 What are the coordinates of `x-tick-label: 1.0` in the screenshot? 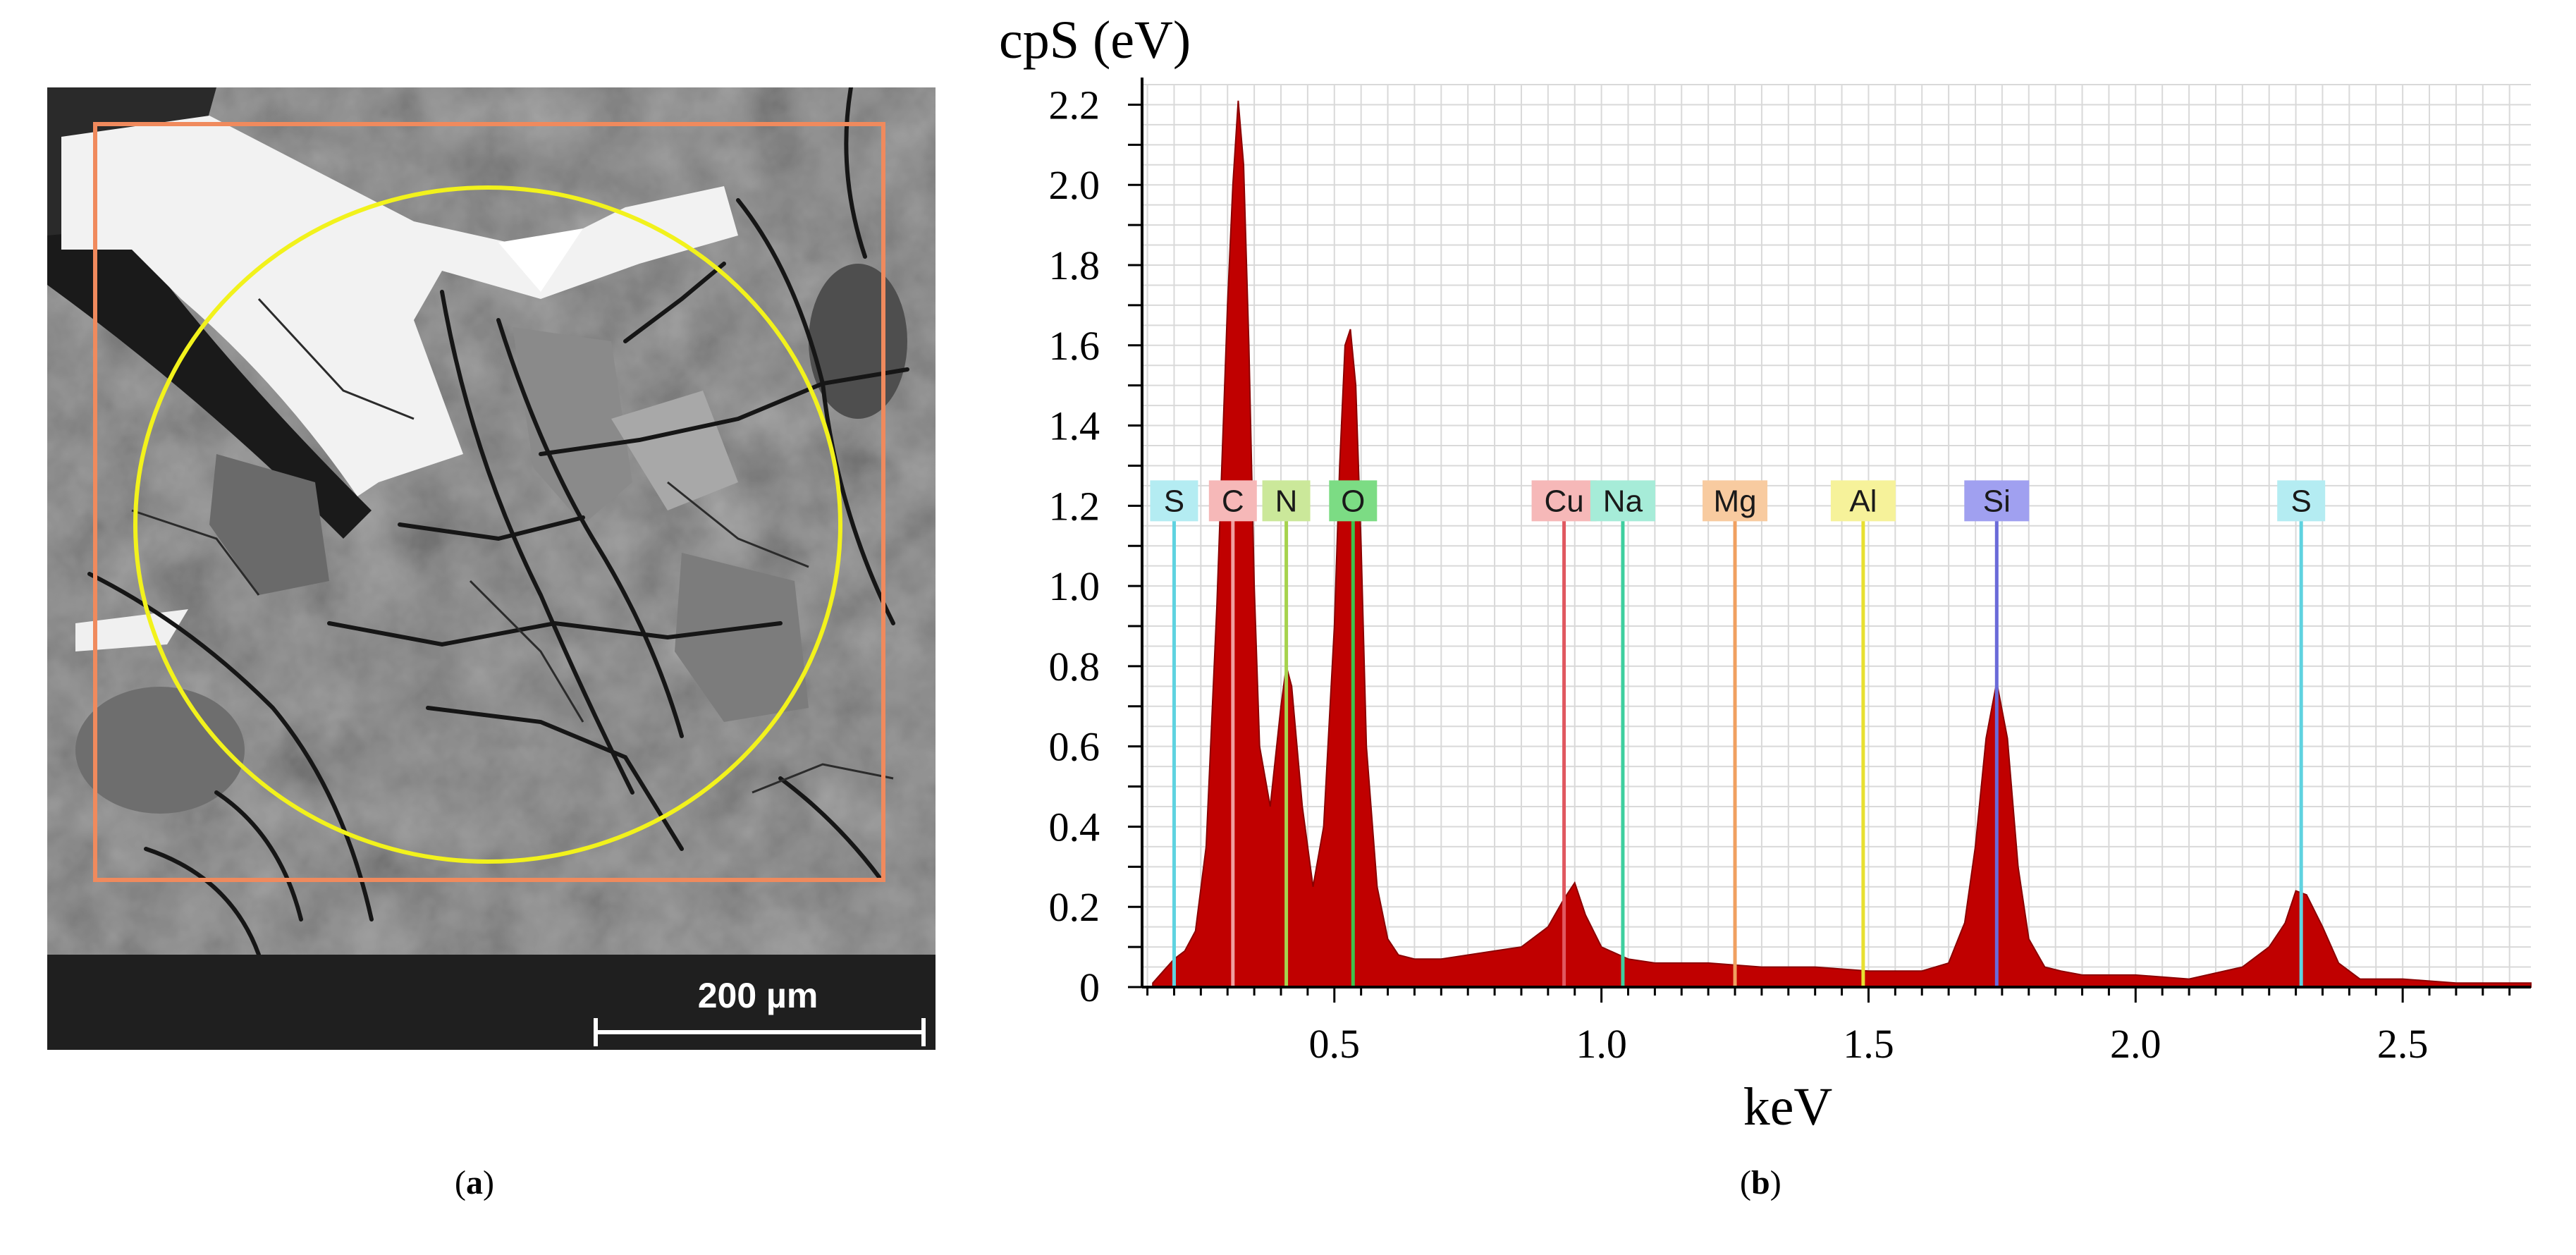 It's located at (1601, 1044).